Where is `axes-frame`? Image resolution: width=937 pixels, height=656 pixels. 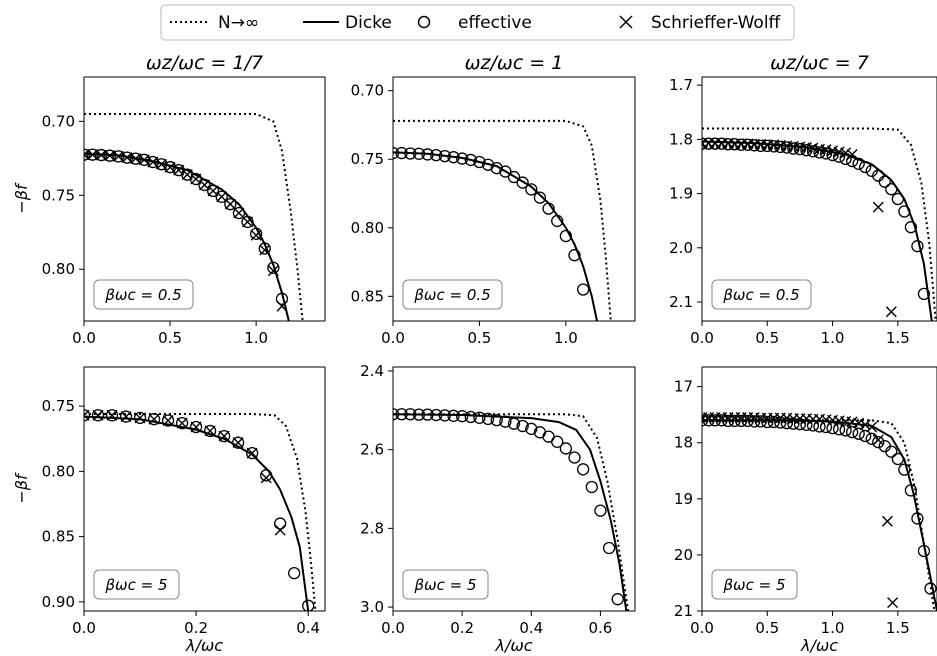
axes-frame is located at coordinates (819, 199).